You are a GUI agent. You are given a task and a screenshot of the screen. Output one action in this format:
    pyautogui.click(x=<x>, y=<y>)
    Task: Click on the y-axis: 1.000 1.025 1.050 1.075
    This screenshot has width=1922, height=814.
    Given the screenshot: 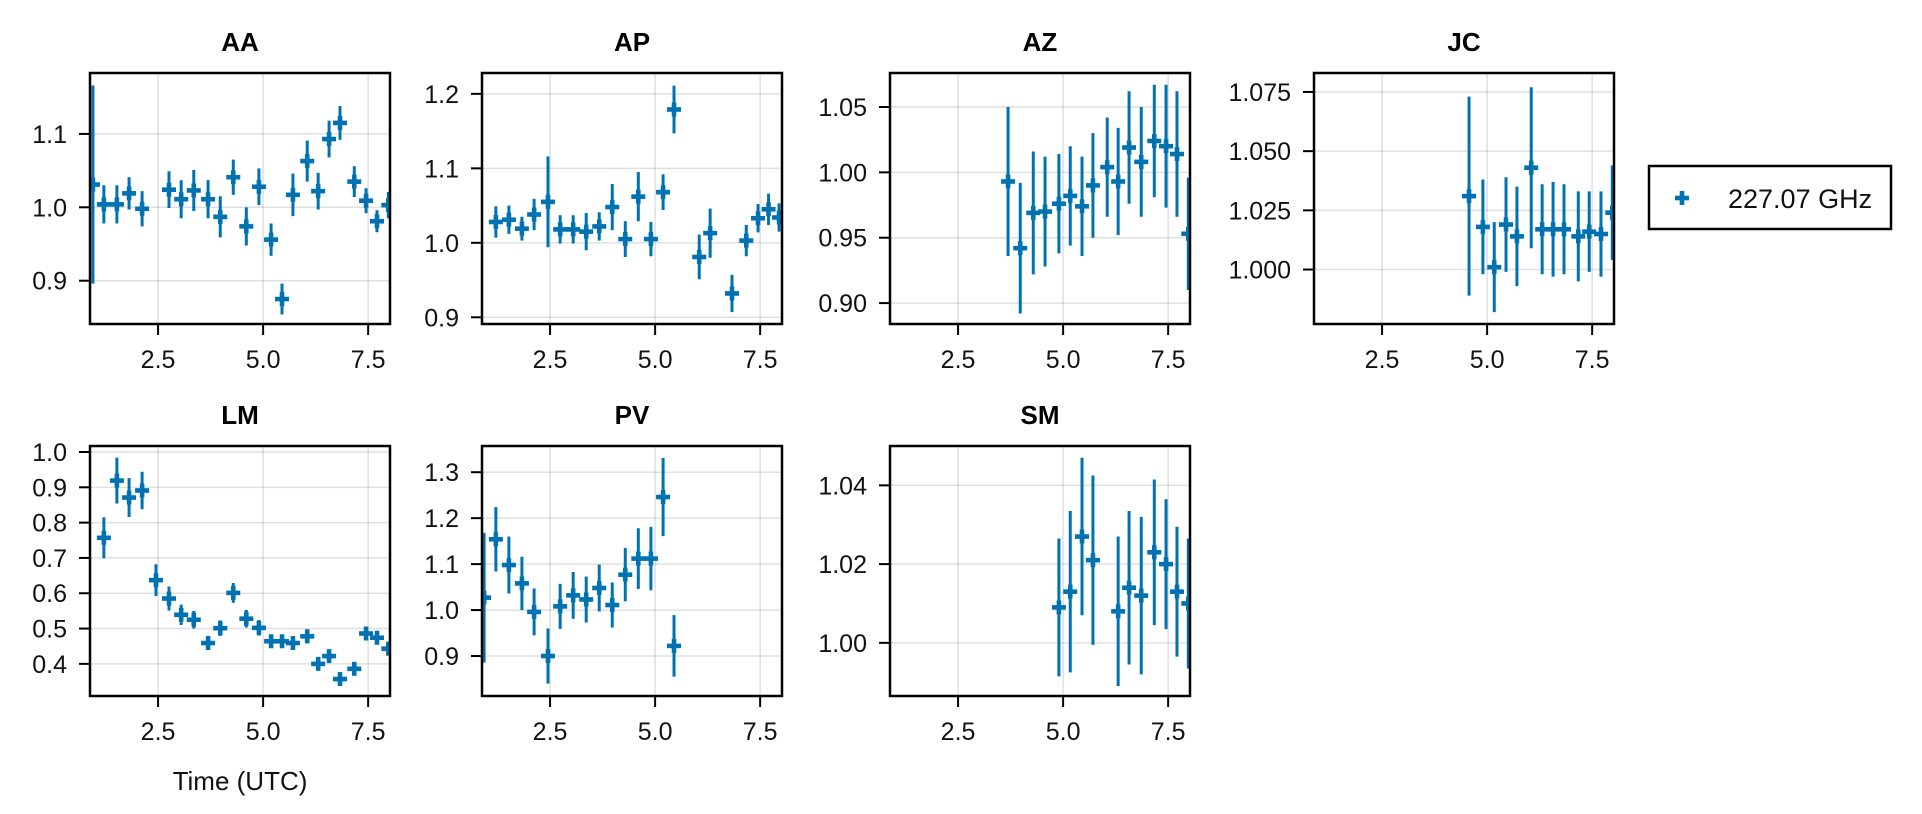 What is the action you would take?
    pyautogui.click(x=1271, y=182)
    